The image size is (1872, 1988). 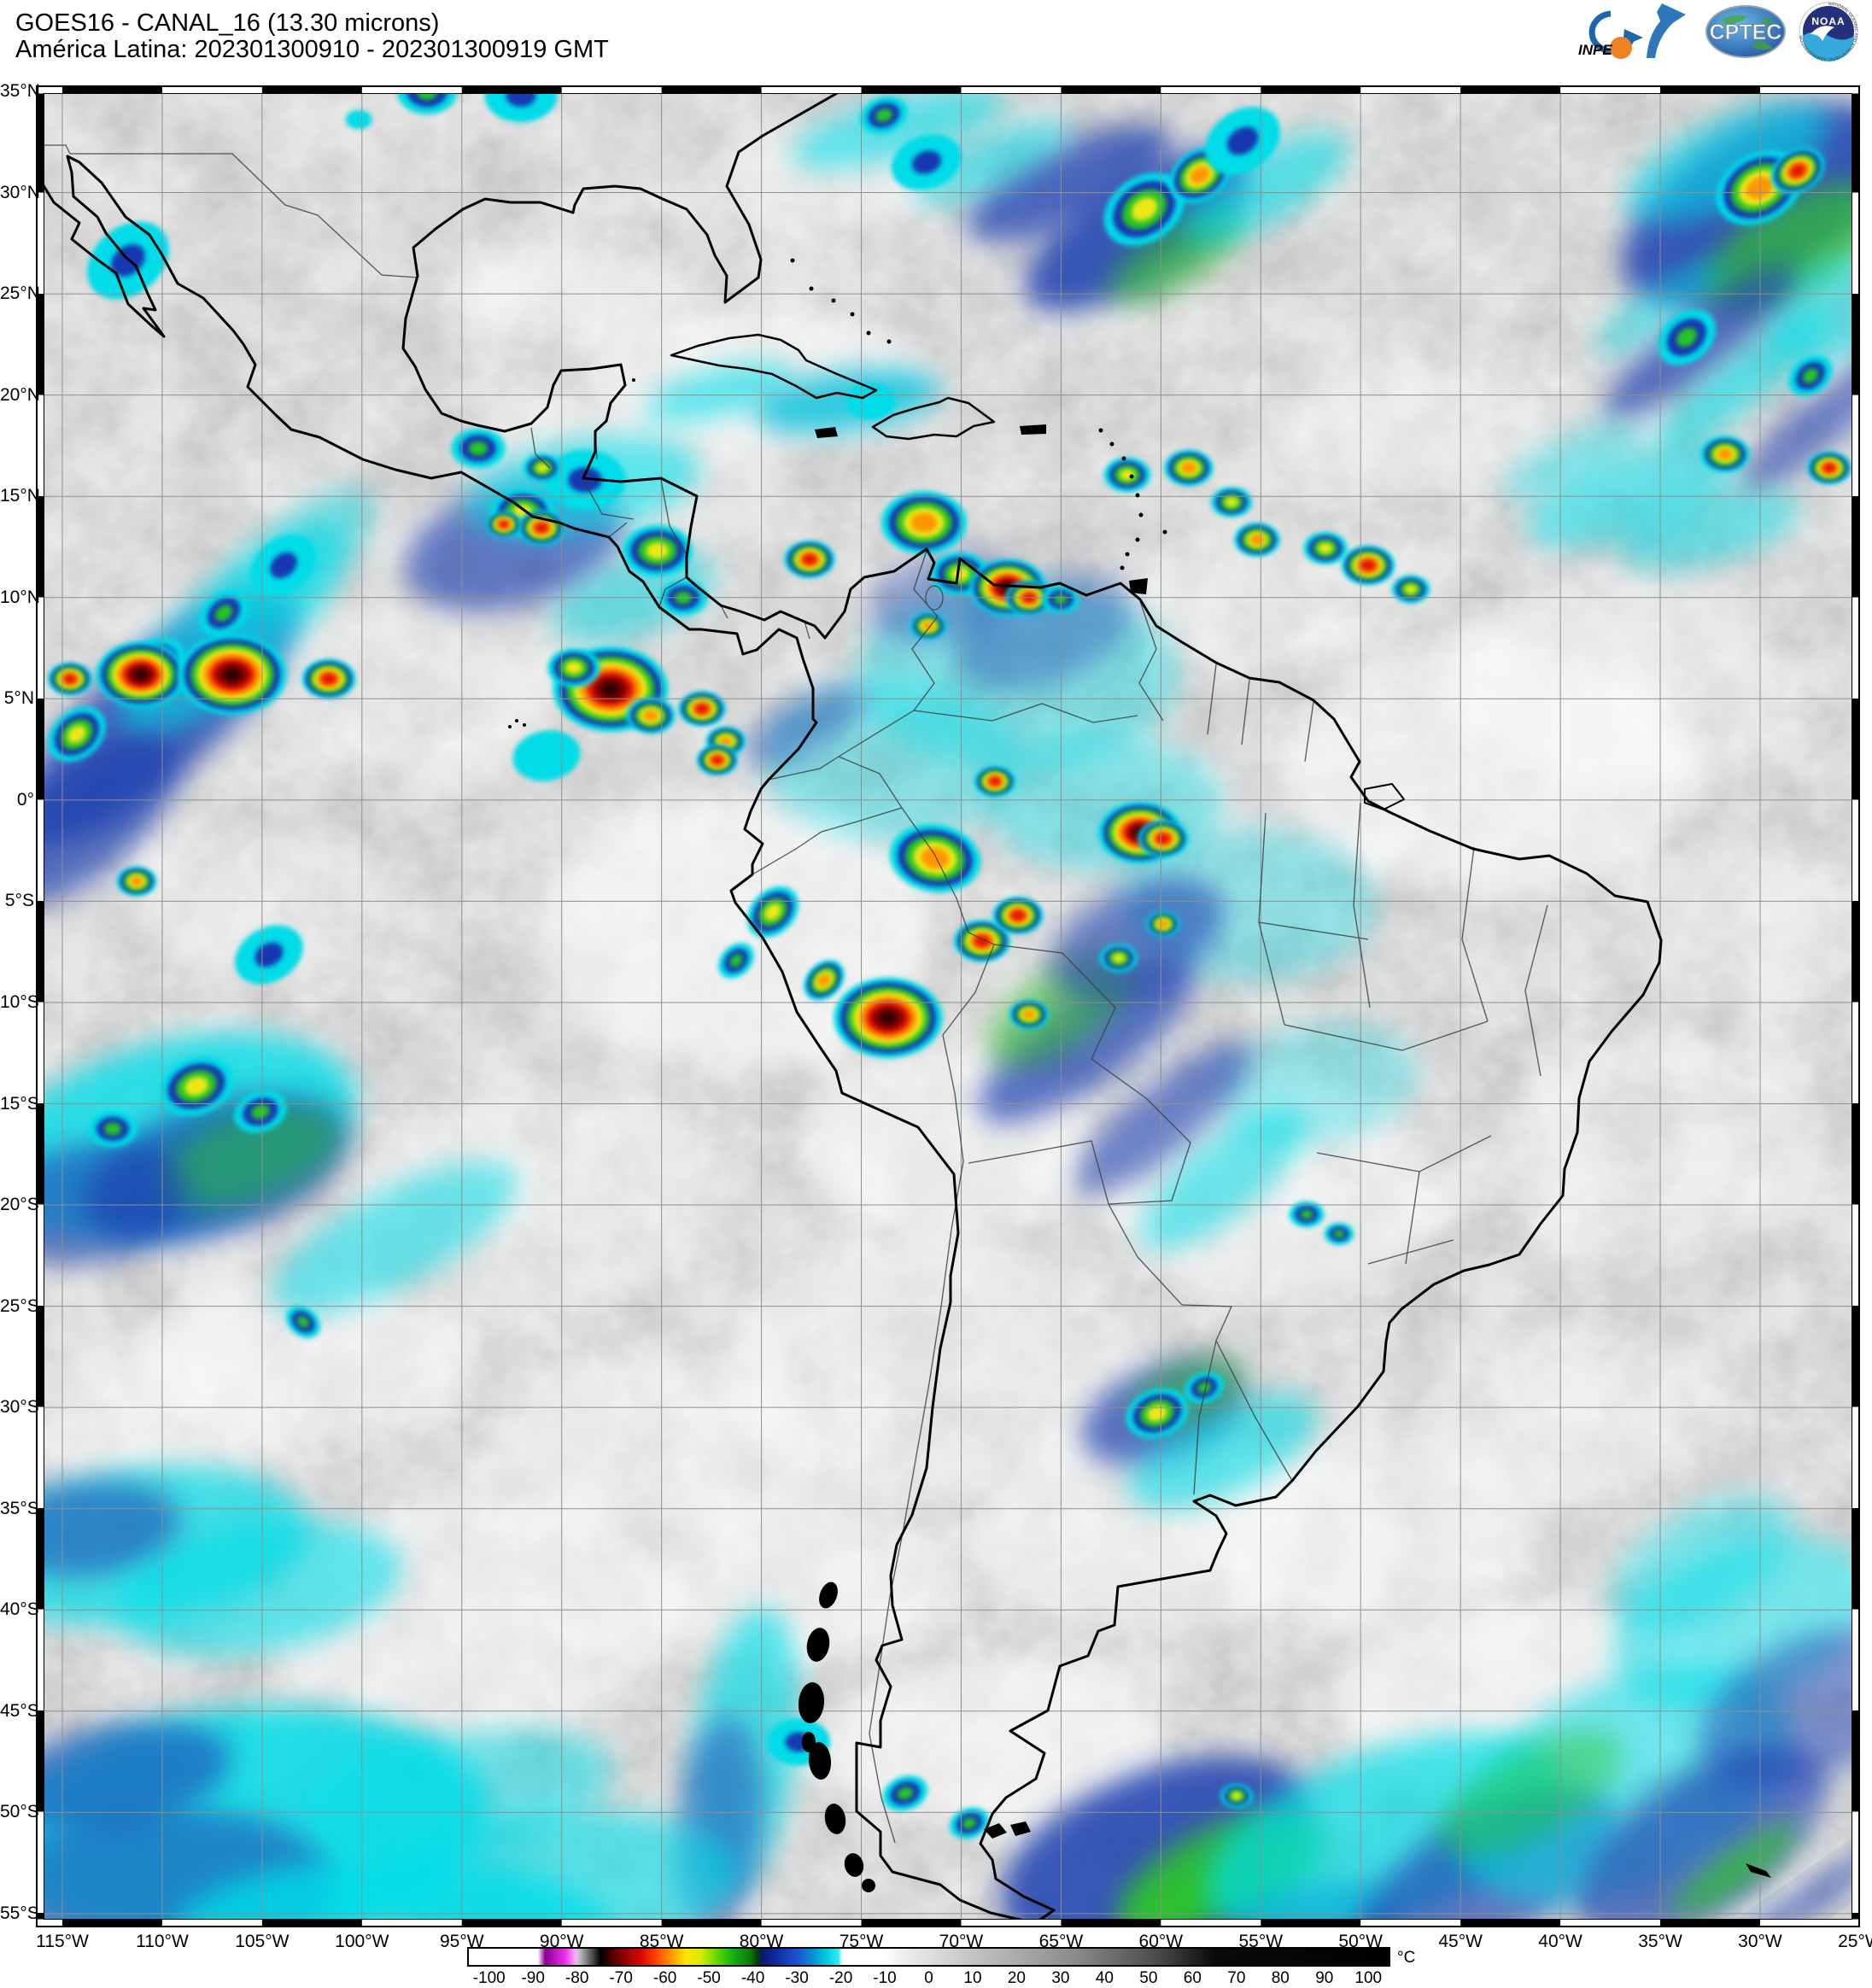 I want to click on colorbar-tick: 90, so click(x=1324, y=1978).